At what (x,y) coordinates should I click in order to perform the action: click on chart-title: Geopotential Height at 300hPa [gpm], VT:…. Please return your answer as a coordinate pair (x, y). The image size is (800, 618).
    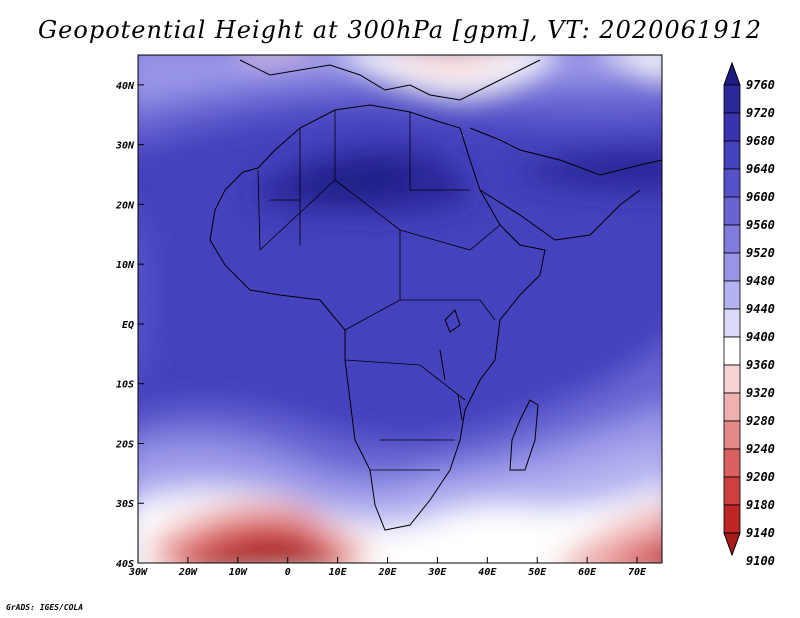
    Looking at the image, I should click on (400, 30).